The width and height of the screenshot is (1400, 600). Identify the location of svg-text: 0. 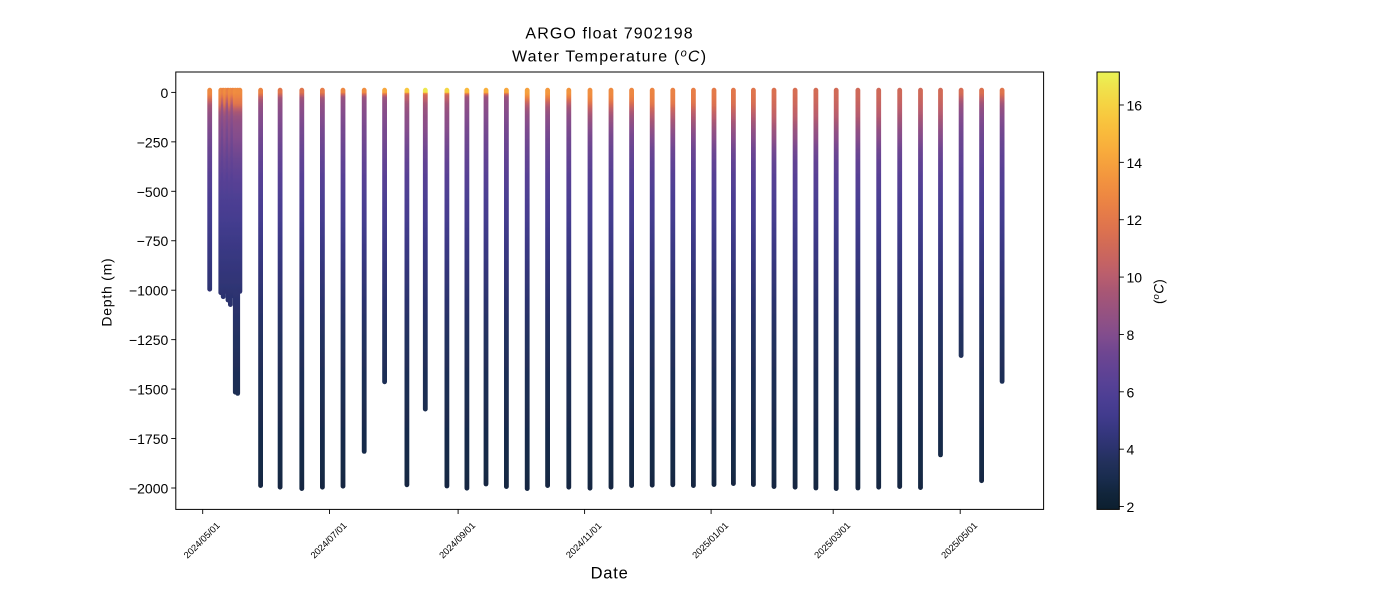
(165, 93).